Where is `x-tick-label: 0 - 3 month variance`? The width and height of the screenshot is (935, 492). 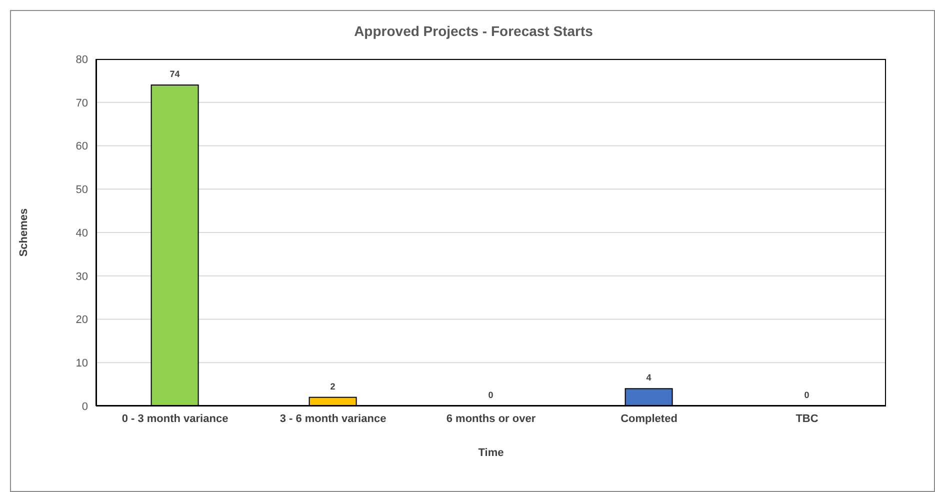 x-tick-label: 0 - 3 month variance is located at coordinates (175, 418).